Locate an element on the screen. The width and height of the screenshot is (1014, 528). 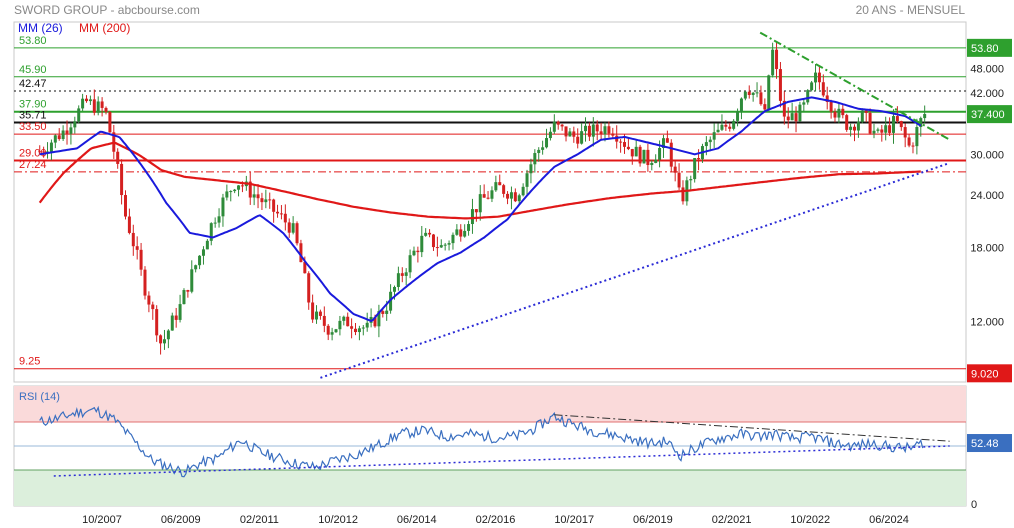
rsi-oversold-zone is located at coordinates (490, 488).